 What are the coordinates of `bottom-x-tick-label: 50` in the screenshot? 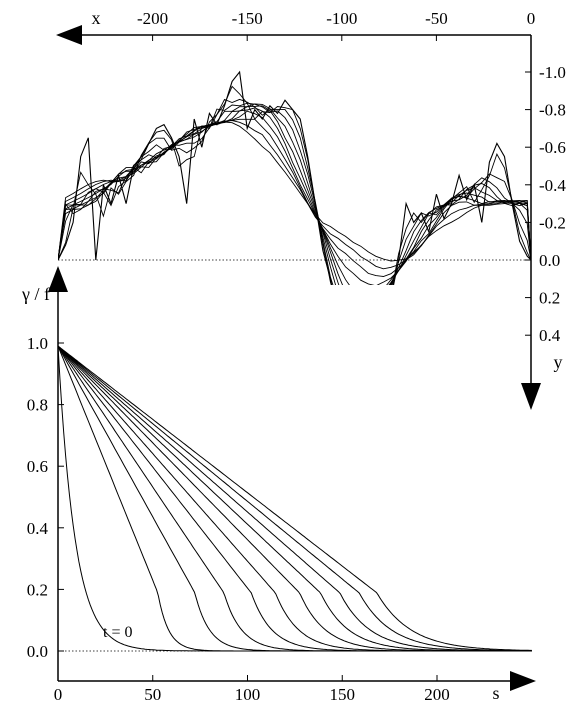 It's located at (152, 694).